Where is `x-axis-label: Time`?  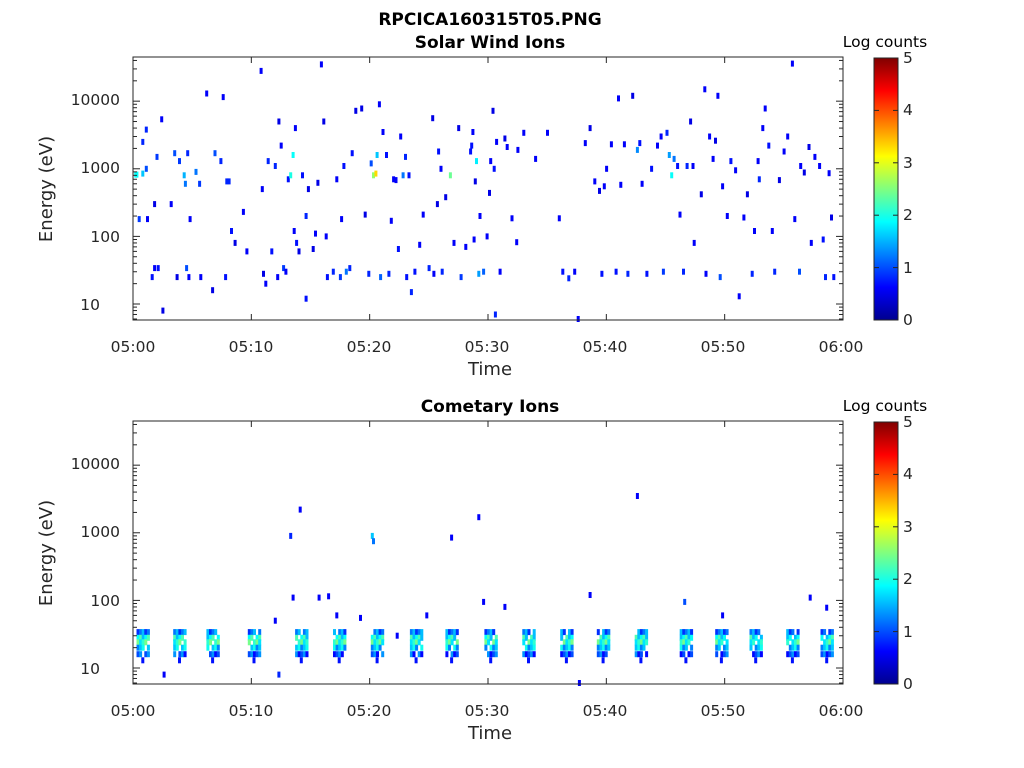 x-axis-label: Time is located at coordinates (489, 733).